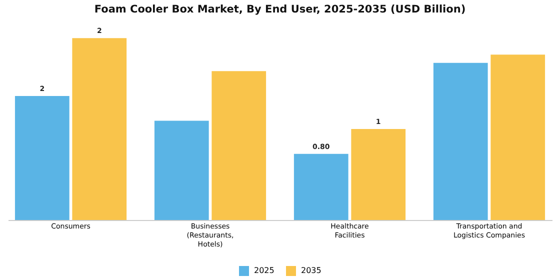  Describe the element at coordinates (280, 10) in the screenshot. I see `chart-title: Foam Cooler Box Market, By End User, 2025-2035 (USD Billion)` at that location.